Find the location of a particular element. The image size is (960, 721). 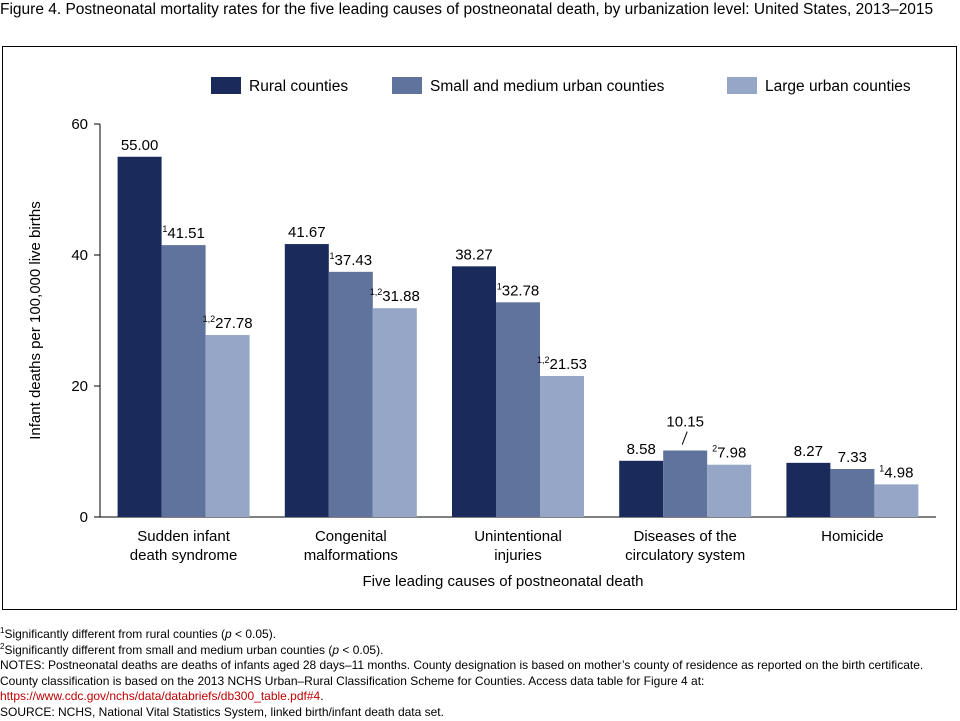

label-leader-line is located at coordinates (684, 438).